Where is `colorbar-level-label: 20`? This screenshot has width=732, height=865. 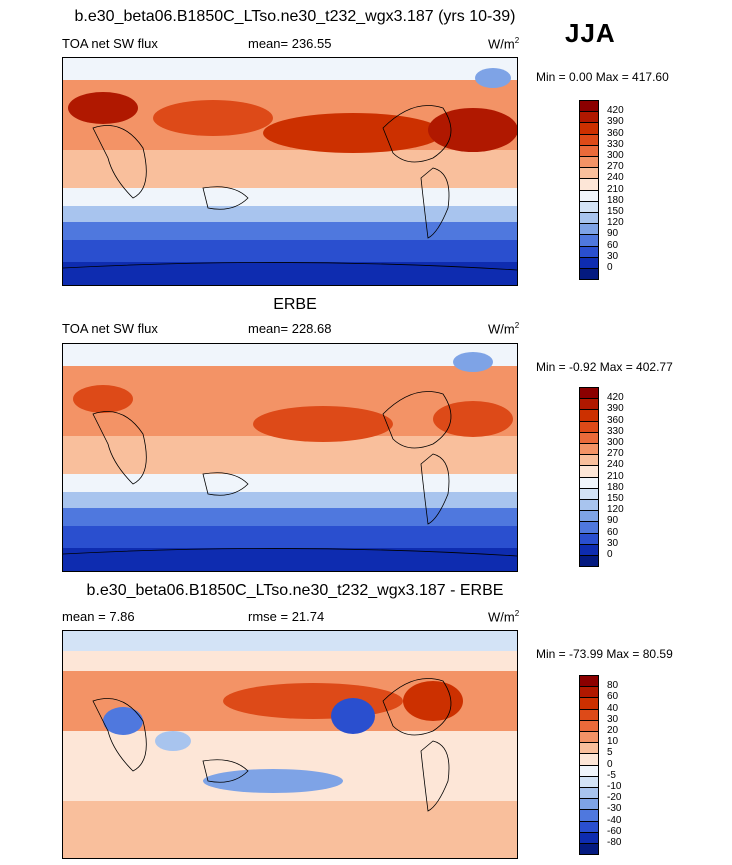 colorbar-level-label: 20 is located at coordinates (613, 730).